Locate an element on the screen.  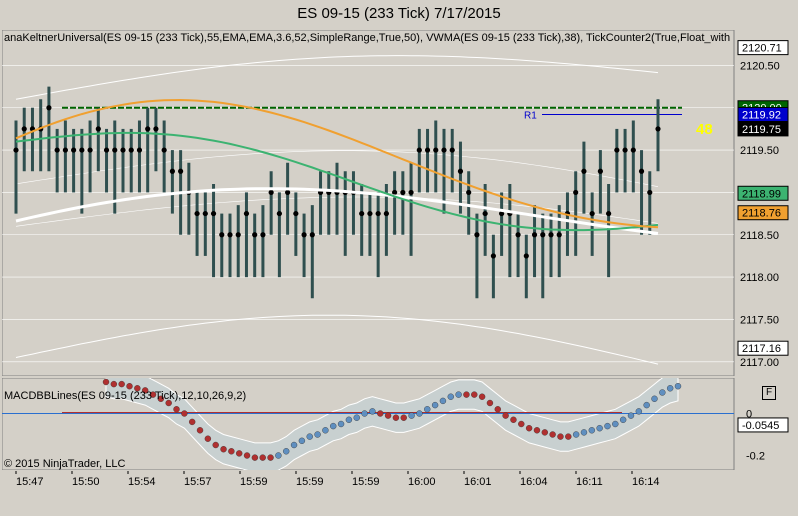
price-y-tick: 2117.50 is located at coordinates (759, 320).